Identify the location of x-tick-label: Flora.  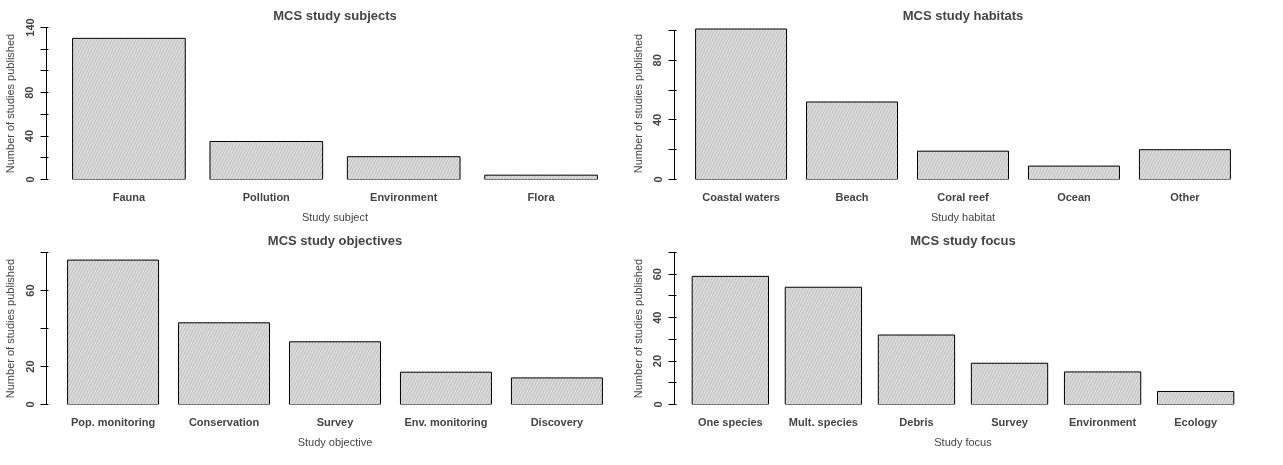
(541, 196).